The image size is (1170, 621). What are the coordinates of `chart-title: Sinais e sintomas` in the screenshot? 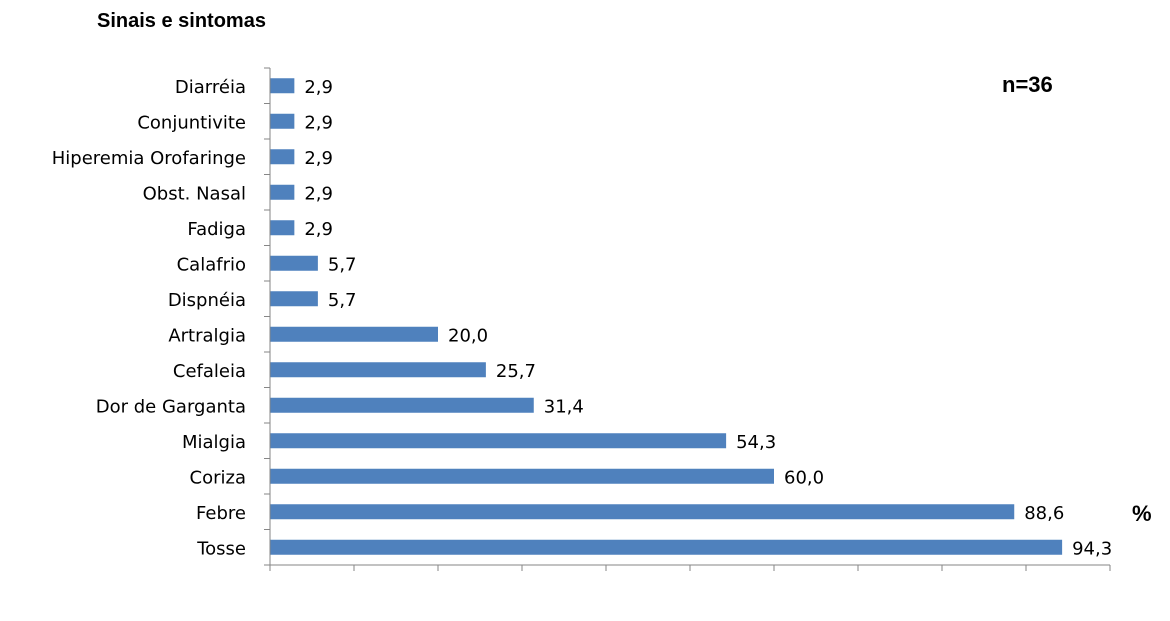 It's located at (181, 21).